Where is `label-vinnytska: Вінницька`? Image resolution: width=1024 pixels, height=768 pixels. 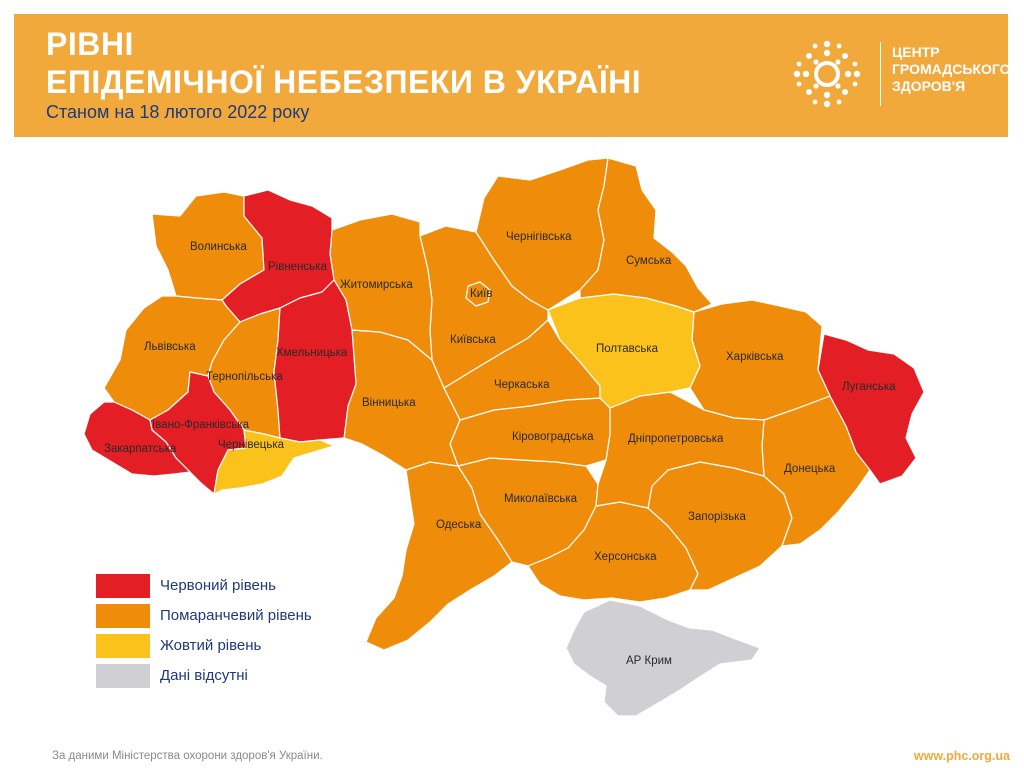
label-vinnytska: Вінницька is located at coordinates (389, 403).